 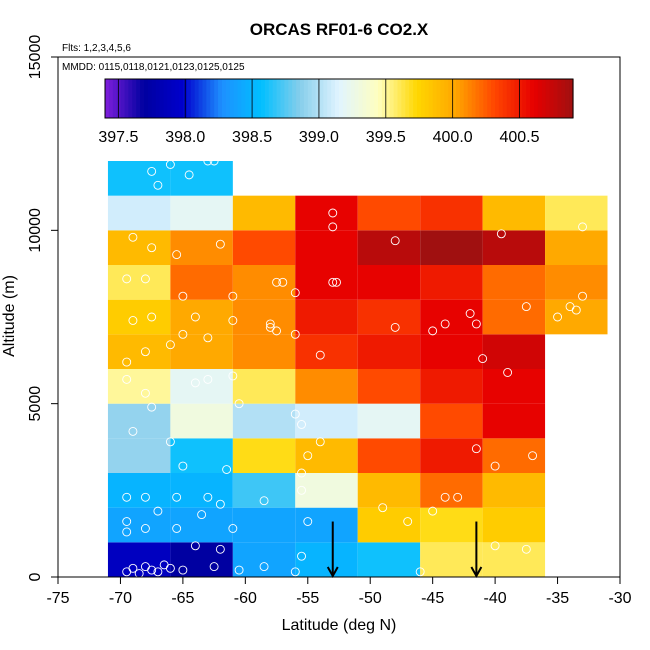 What do you see at coordinates (96, 48) in the screenshot?
I see `flights-note: Flts: 1,2,3,4,5,6` at bounding box center [96, 48].